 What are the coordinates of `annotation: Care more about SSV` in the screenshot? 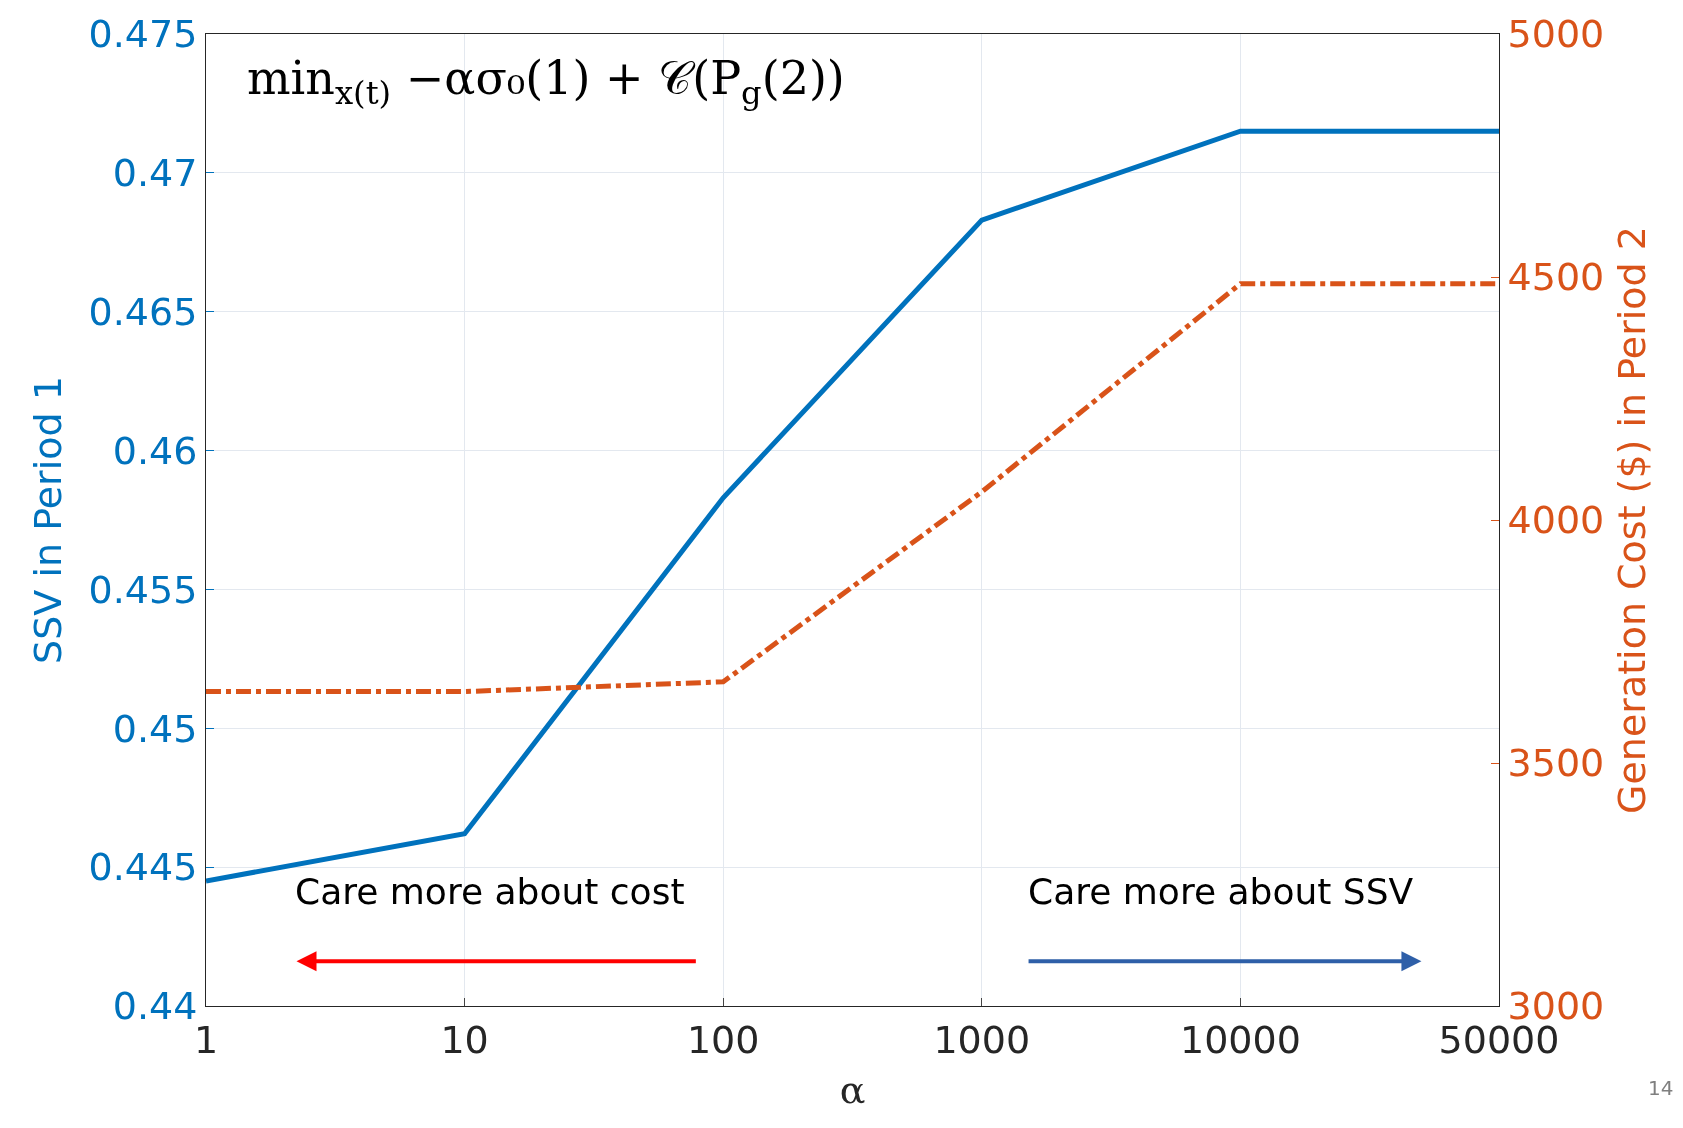 It's located at (1221, 891).